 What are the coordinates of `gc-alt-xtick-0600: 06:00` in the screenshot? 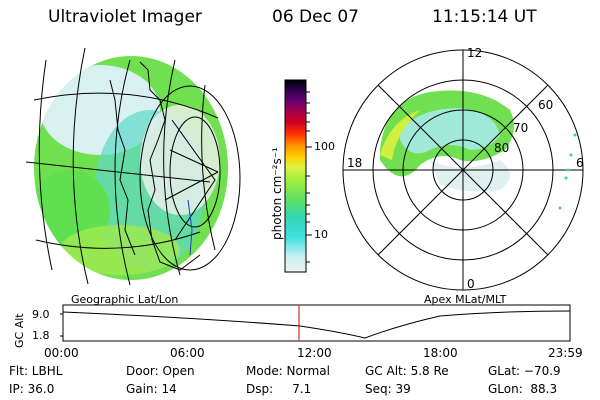 It's located at (187, 353).